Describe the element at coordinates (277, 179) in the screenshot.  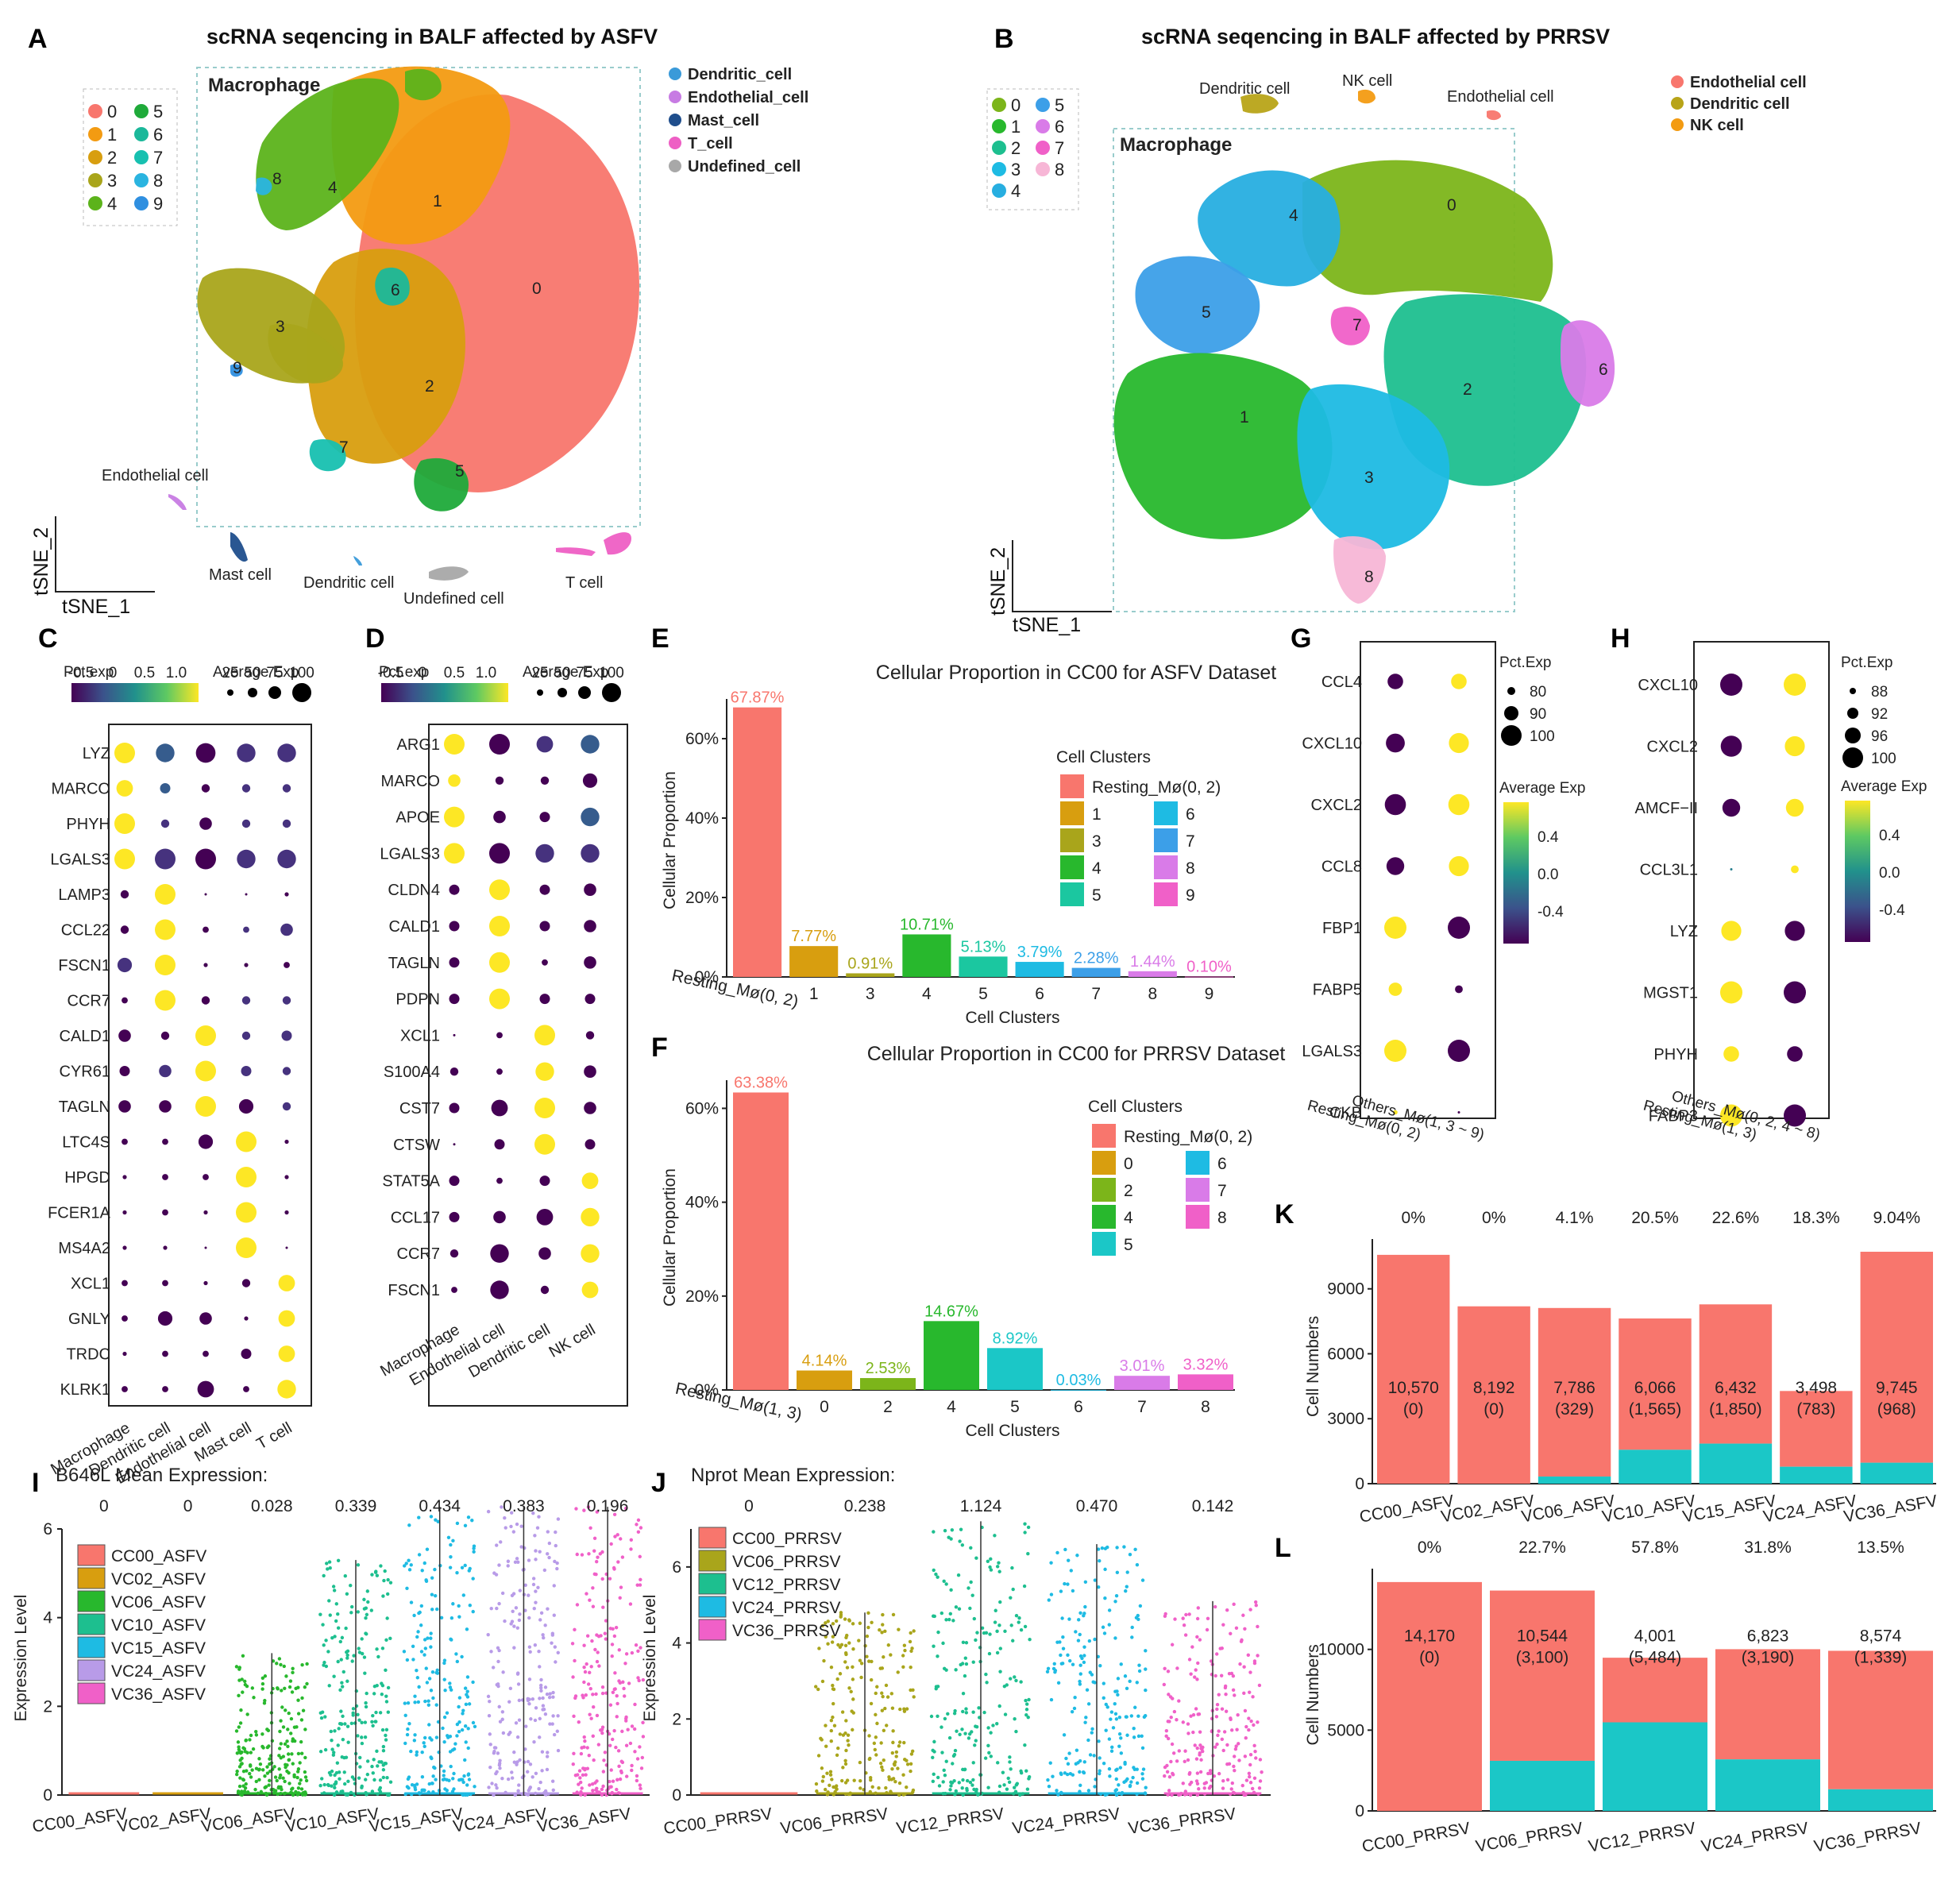
I see `tsne-a-cluster-label-8: 8` at that location.